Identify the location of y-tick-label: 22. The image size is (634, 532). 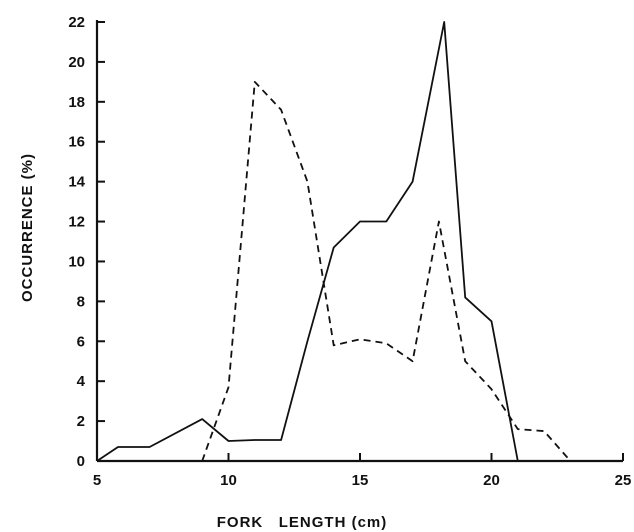
(76, 22).